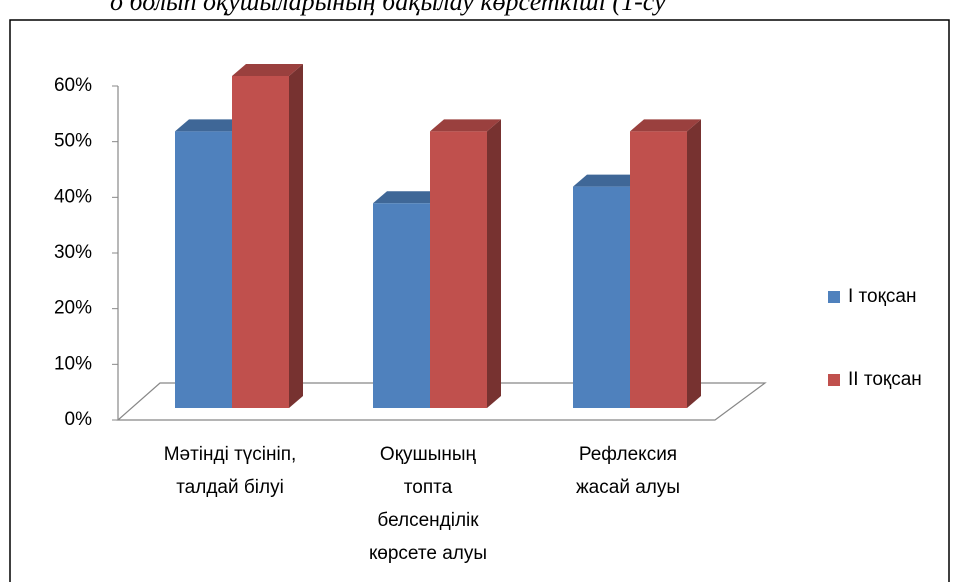 The height and width of the screenshot is (582, 957). Describe the element at coordinates (79, 419) in the screenshot. I see `y-tick-label: 0%` at that location.